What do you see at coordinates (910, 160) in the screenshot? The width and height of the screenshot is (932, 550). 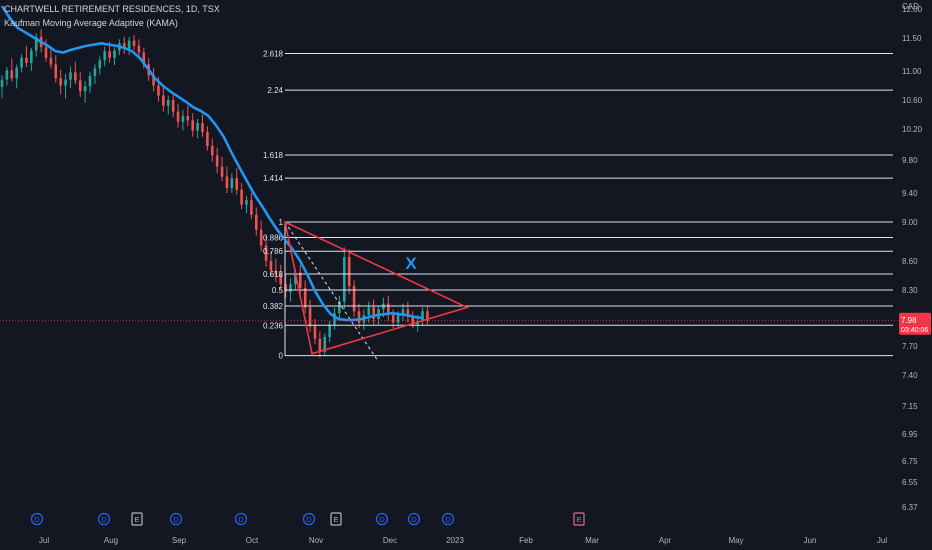 I see `price-tick-label: 9.80` at bounding box center [910, 160].